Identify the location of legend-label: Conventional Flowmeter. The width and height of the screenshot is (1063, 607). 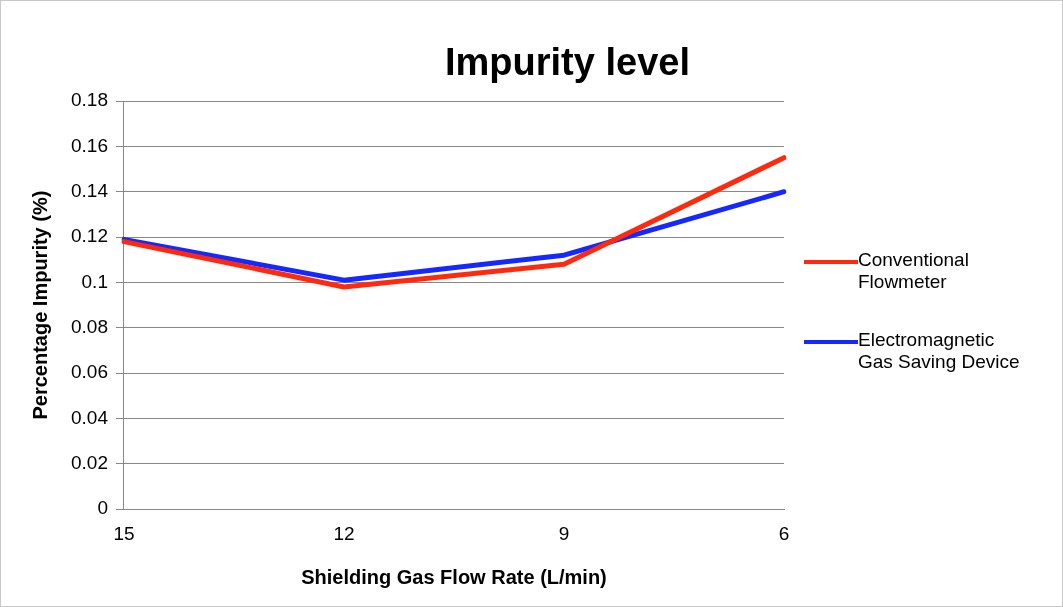
(914, 271).